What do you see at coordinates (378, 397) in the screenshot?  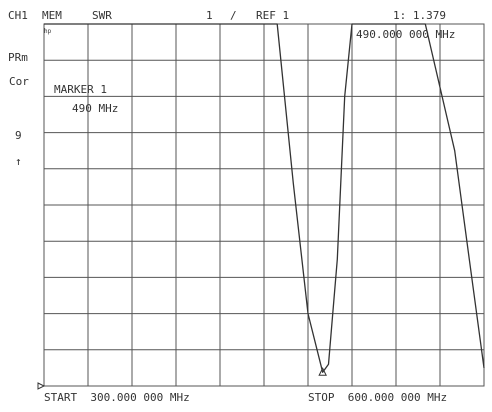 I see `stop-frequency-label: STOP 600.000 000 MHz` at bounding box center [378, 397].